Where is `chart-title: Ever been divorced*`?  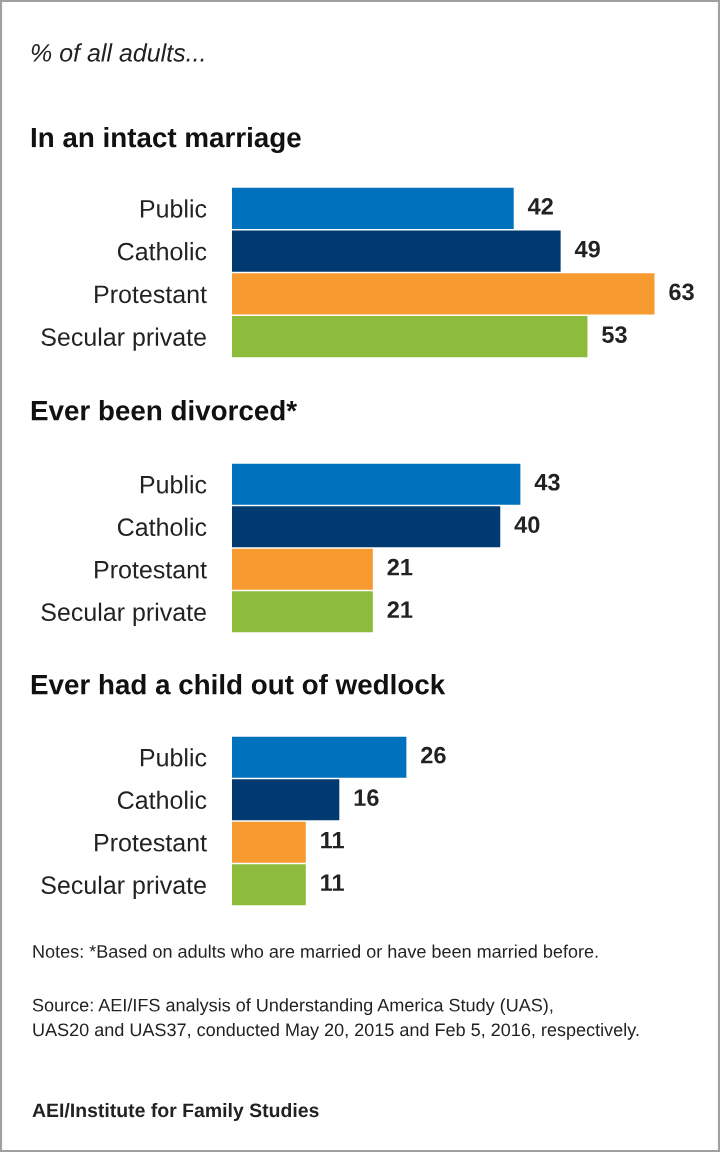 chart-title: Ever been divorced* is located at coordinates (164, 410).